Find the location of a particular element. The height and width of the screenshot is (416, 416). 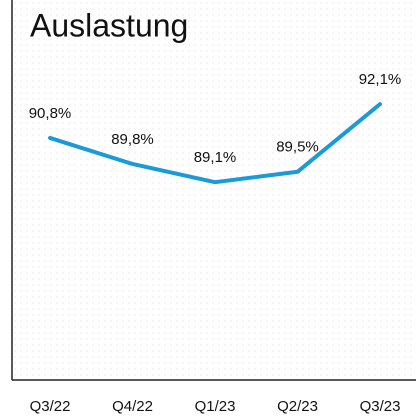

x-tick-label: Q3/22 is located at coordinates (50, 406).